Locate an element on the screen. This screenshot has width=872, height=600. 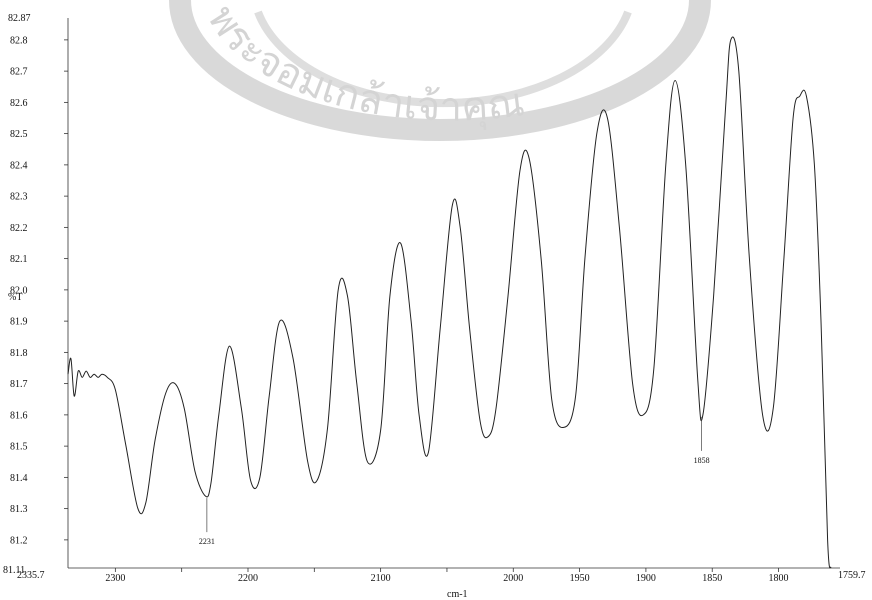
peak-label: 1858 is located at coordinates (702, 460).